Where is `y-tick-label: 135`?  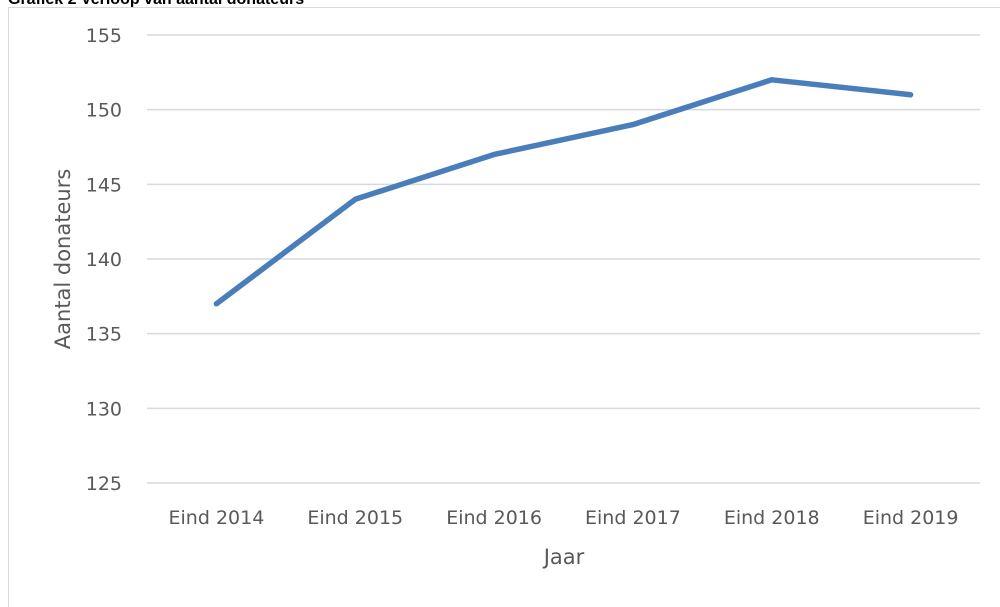 y-tick-label: 135 is located at coordinates (104, 335).